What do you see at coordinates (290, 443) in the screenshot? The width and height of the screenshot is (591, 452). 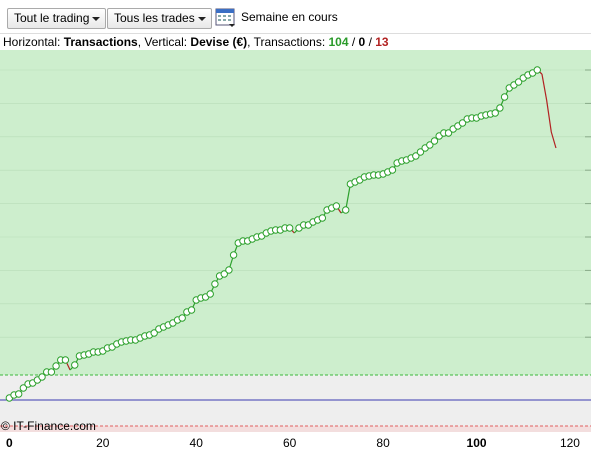 I see `x-tick-label: 60` at bounding box center [290, 443].